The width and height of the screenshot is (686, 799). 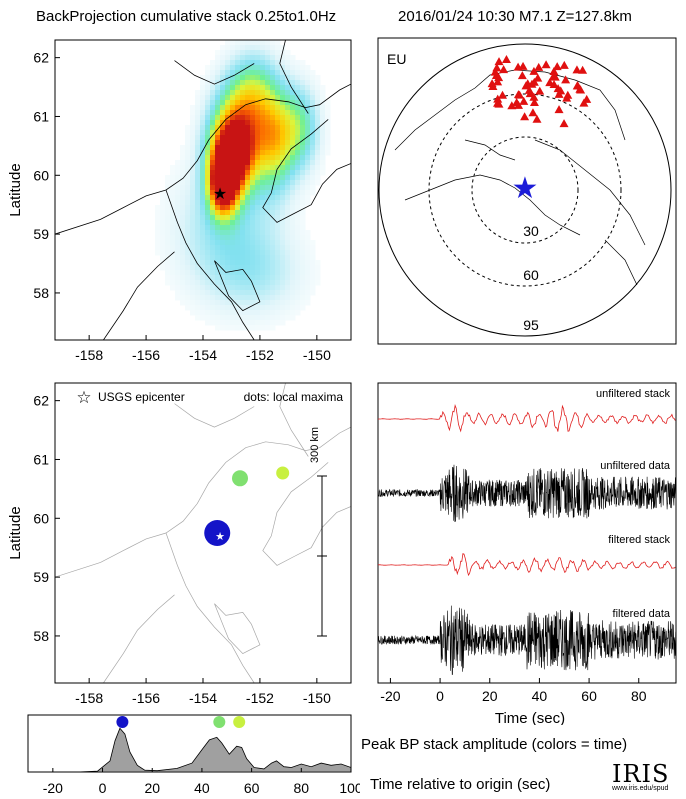 I want to click on amplitude-xlabel: Time relative to origin (sec), so click(x=460, y=784).